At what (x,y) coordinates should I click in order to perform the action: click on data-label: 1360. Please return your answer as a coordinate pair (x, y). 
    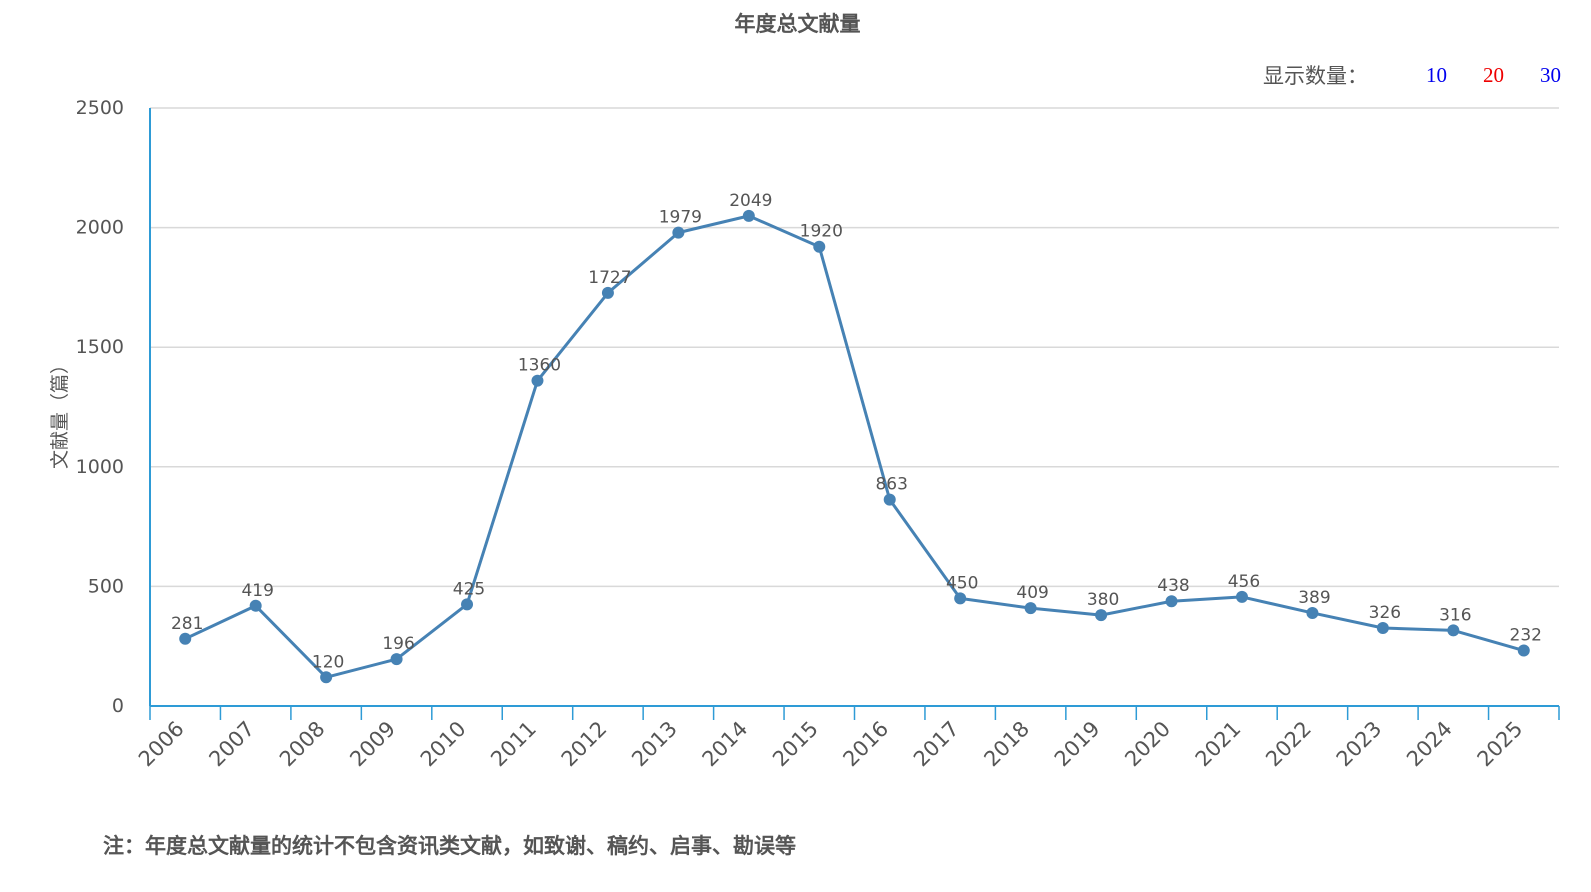
    Looking at the image, I should click on (539, 366).